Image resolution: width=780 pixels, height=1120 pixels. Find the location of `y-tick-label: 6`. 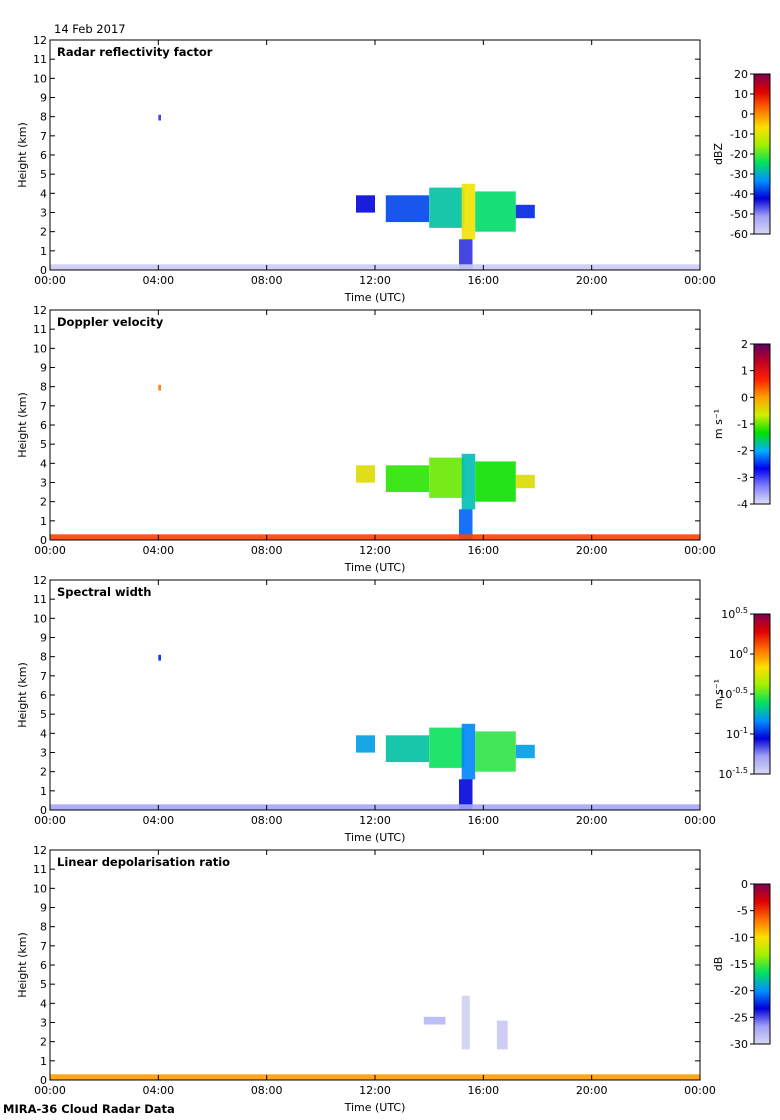

y-tick-label: 6 is located at coordinates (43, 425).